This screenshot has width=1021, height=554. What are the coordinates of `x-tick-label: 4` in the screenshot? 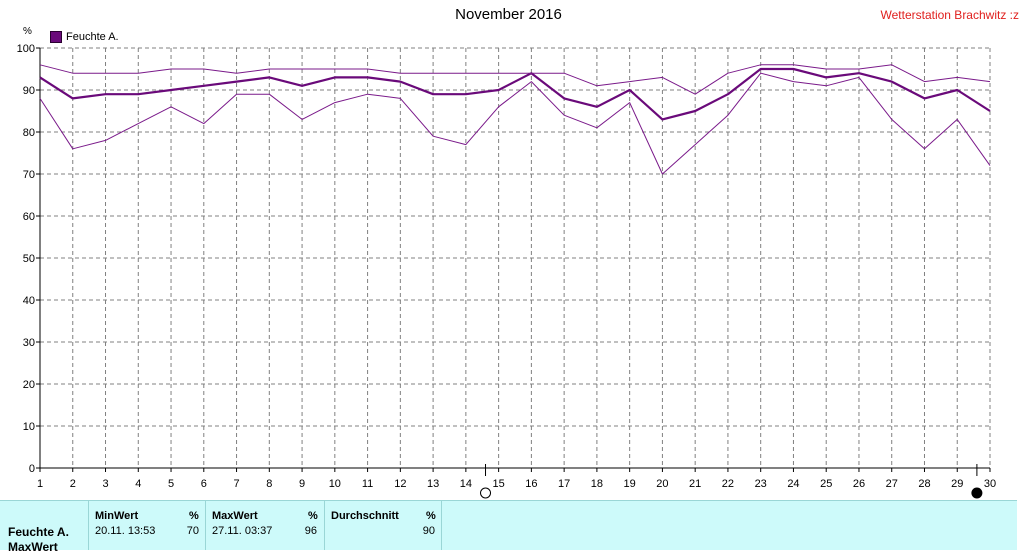 It's located at (138, 484).